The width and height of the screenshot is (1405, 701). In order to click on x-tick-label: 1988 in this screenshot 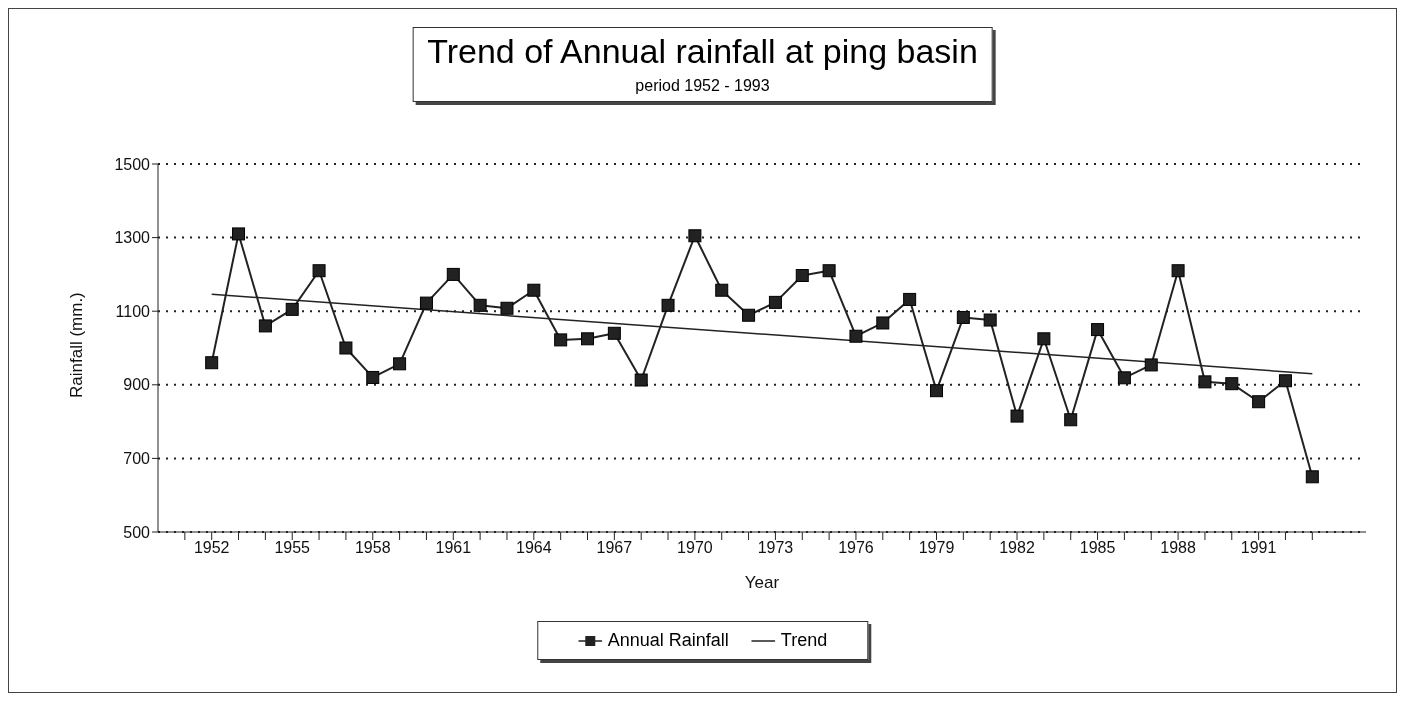, I will do `click(1178, 548)`.